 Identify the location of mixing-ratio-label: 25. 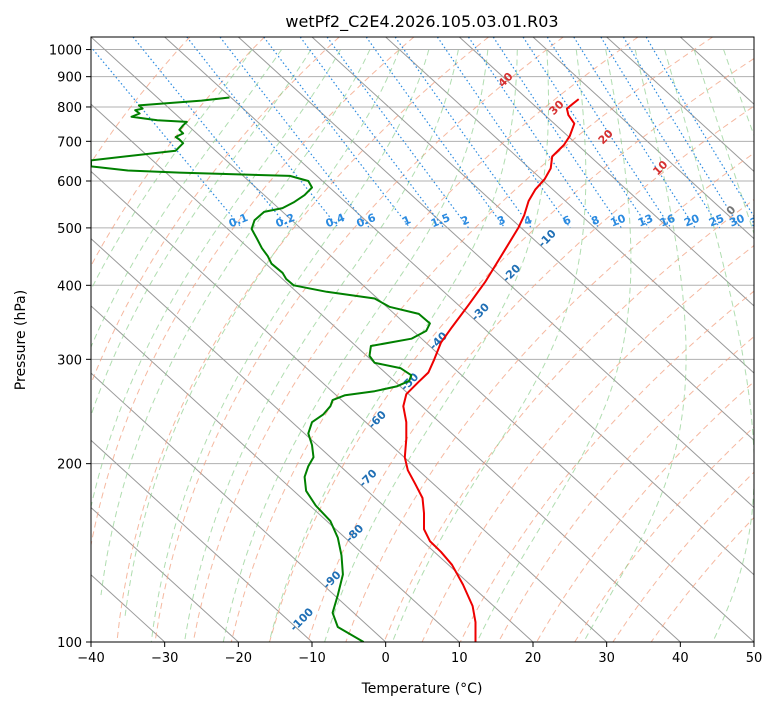
(716, 221).